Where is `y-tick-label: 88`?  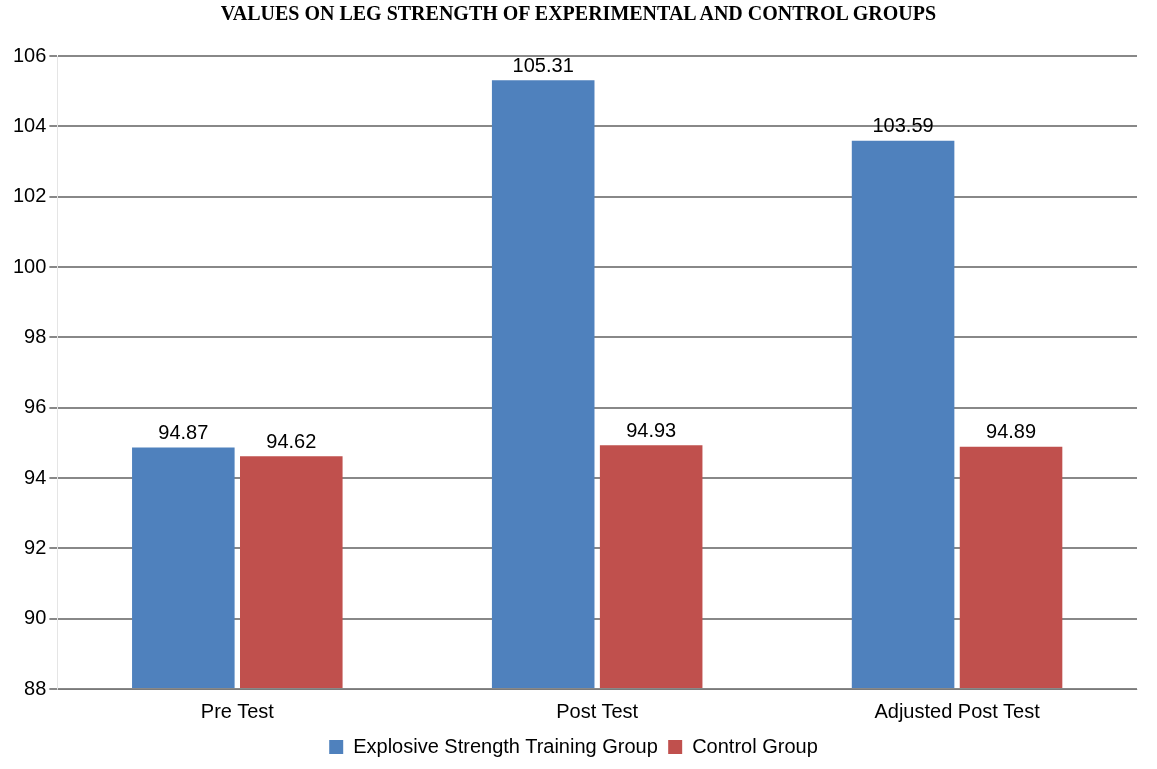
y-tick-label: 88 is located at coordinates (35, 687).